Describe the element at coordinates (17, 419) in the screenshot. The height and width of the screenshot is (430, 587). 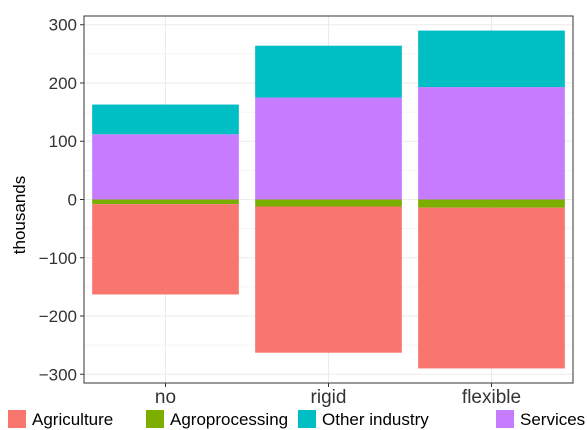
I see `legend-swatch-agriculture` at that location.